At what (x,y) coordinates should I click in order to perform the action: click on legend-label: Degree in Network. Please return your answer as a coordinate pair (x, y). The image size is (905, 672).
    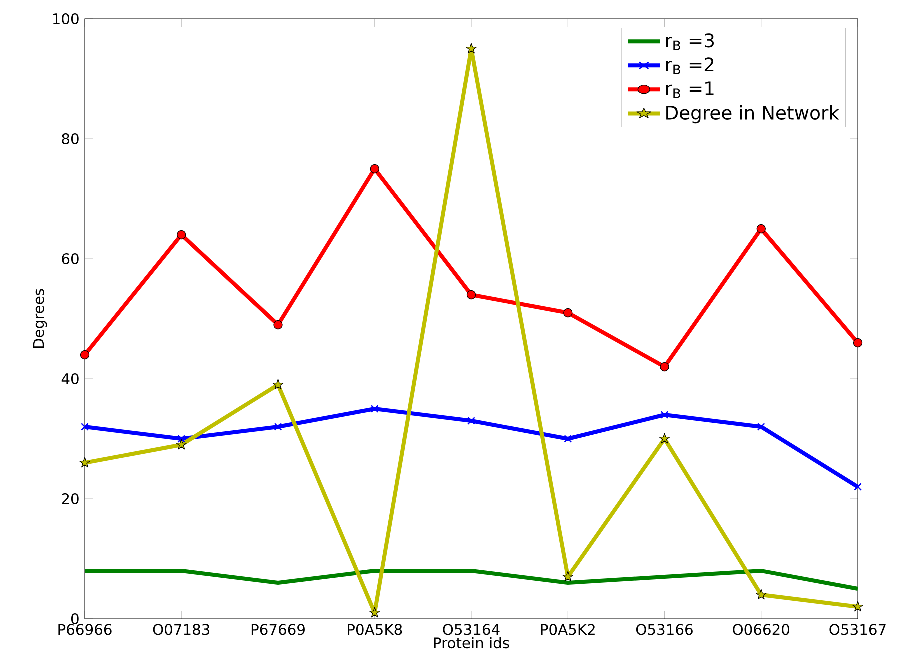
    Looking at the image, I should click on (753, 115).